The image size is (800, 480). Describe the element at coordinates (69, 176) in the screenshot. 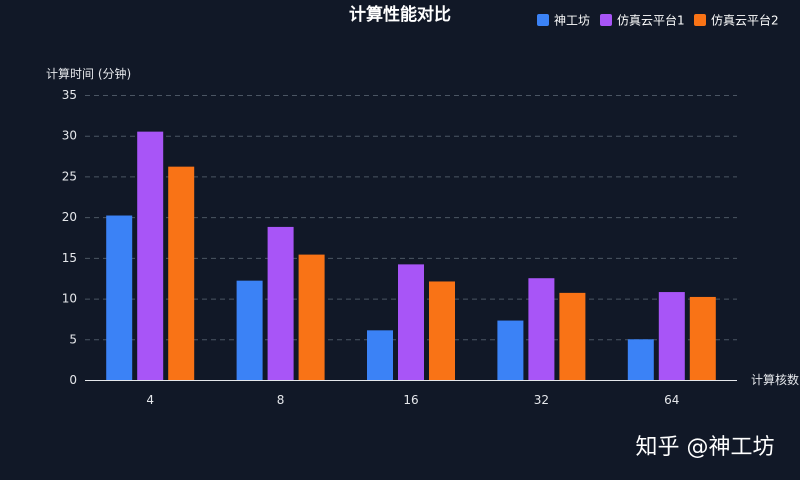

I see `y-tick-label: 25` at that location.